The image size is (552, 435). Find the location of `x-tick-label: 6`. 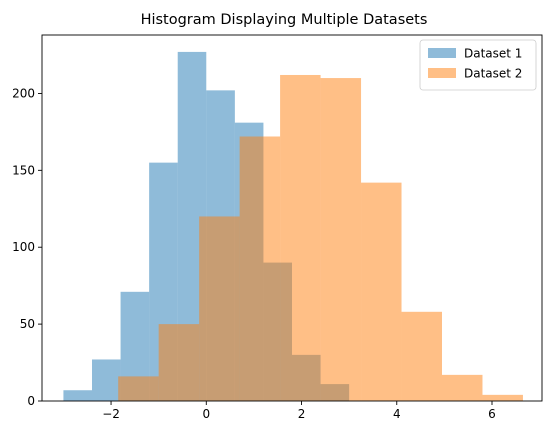

x-tick-label: 6 is located at coordinates (492, 414).